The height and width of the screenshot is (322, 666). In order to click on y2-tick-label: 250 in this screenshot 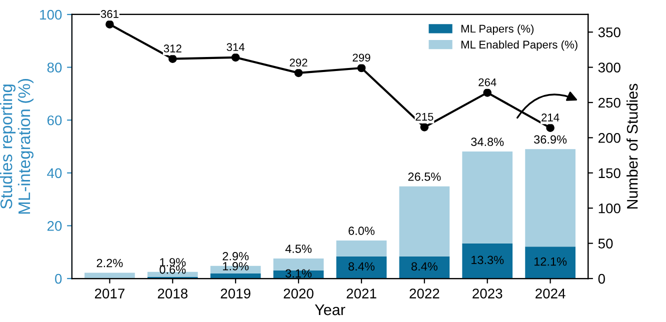, I will do `click(609, 103)`.